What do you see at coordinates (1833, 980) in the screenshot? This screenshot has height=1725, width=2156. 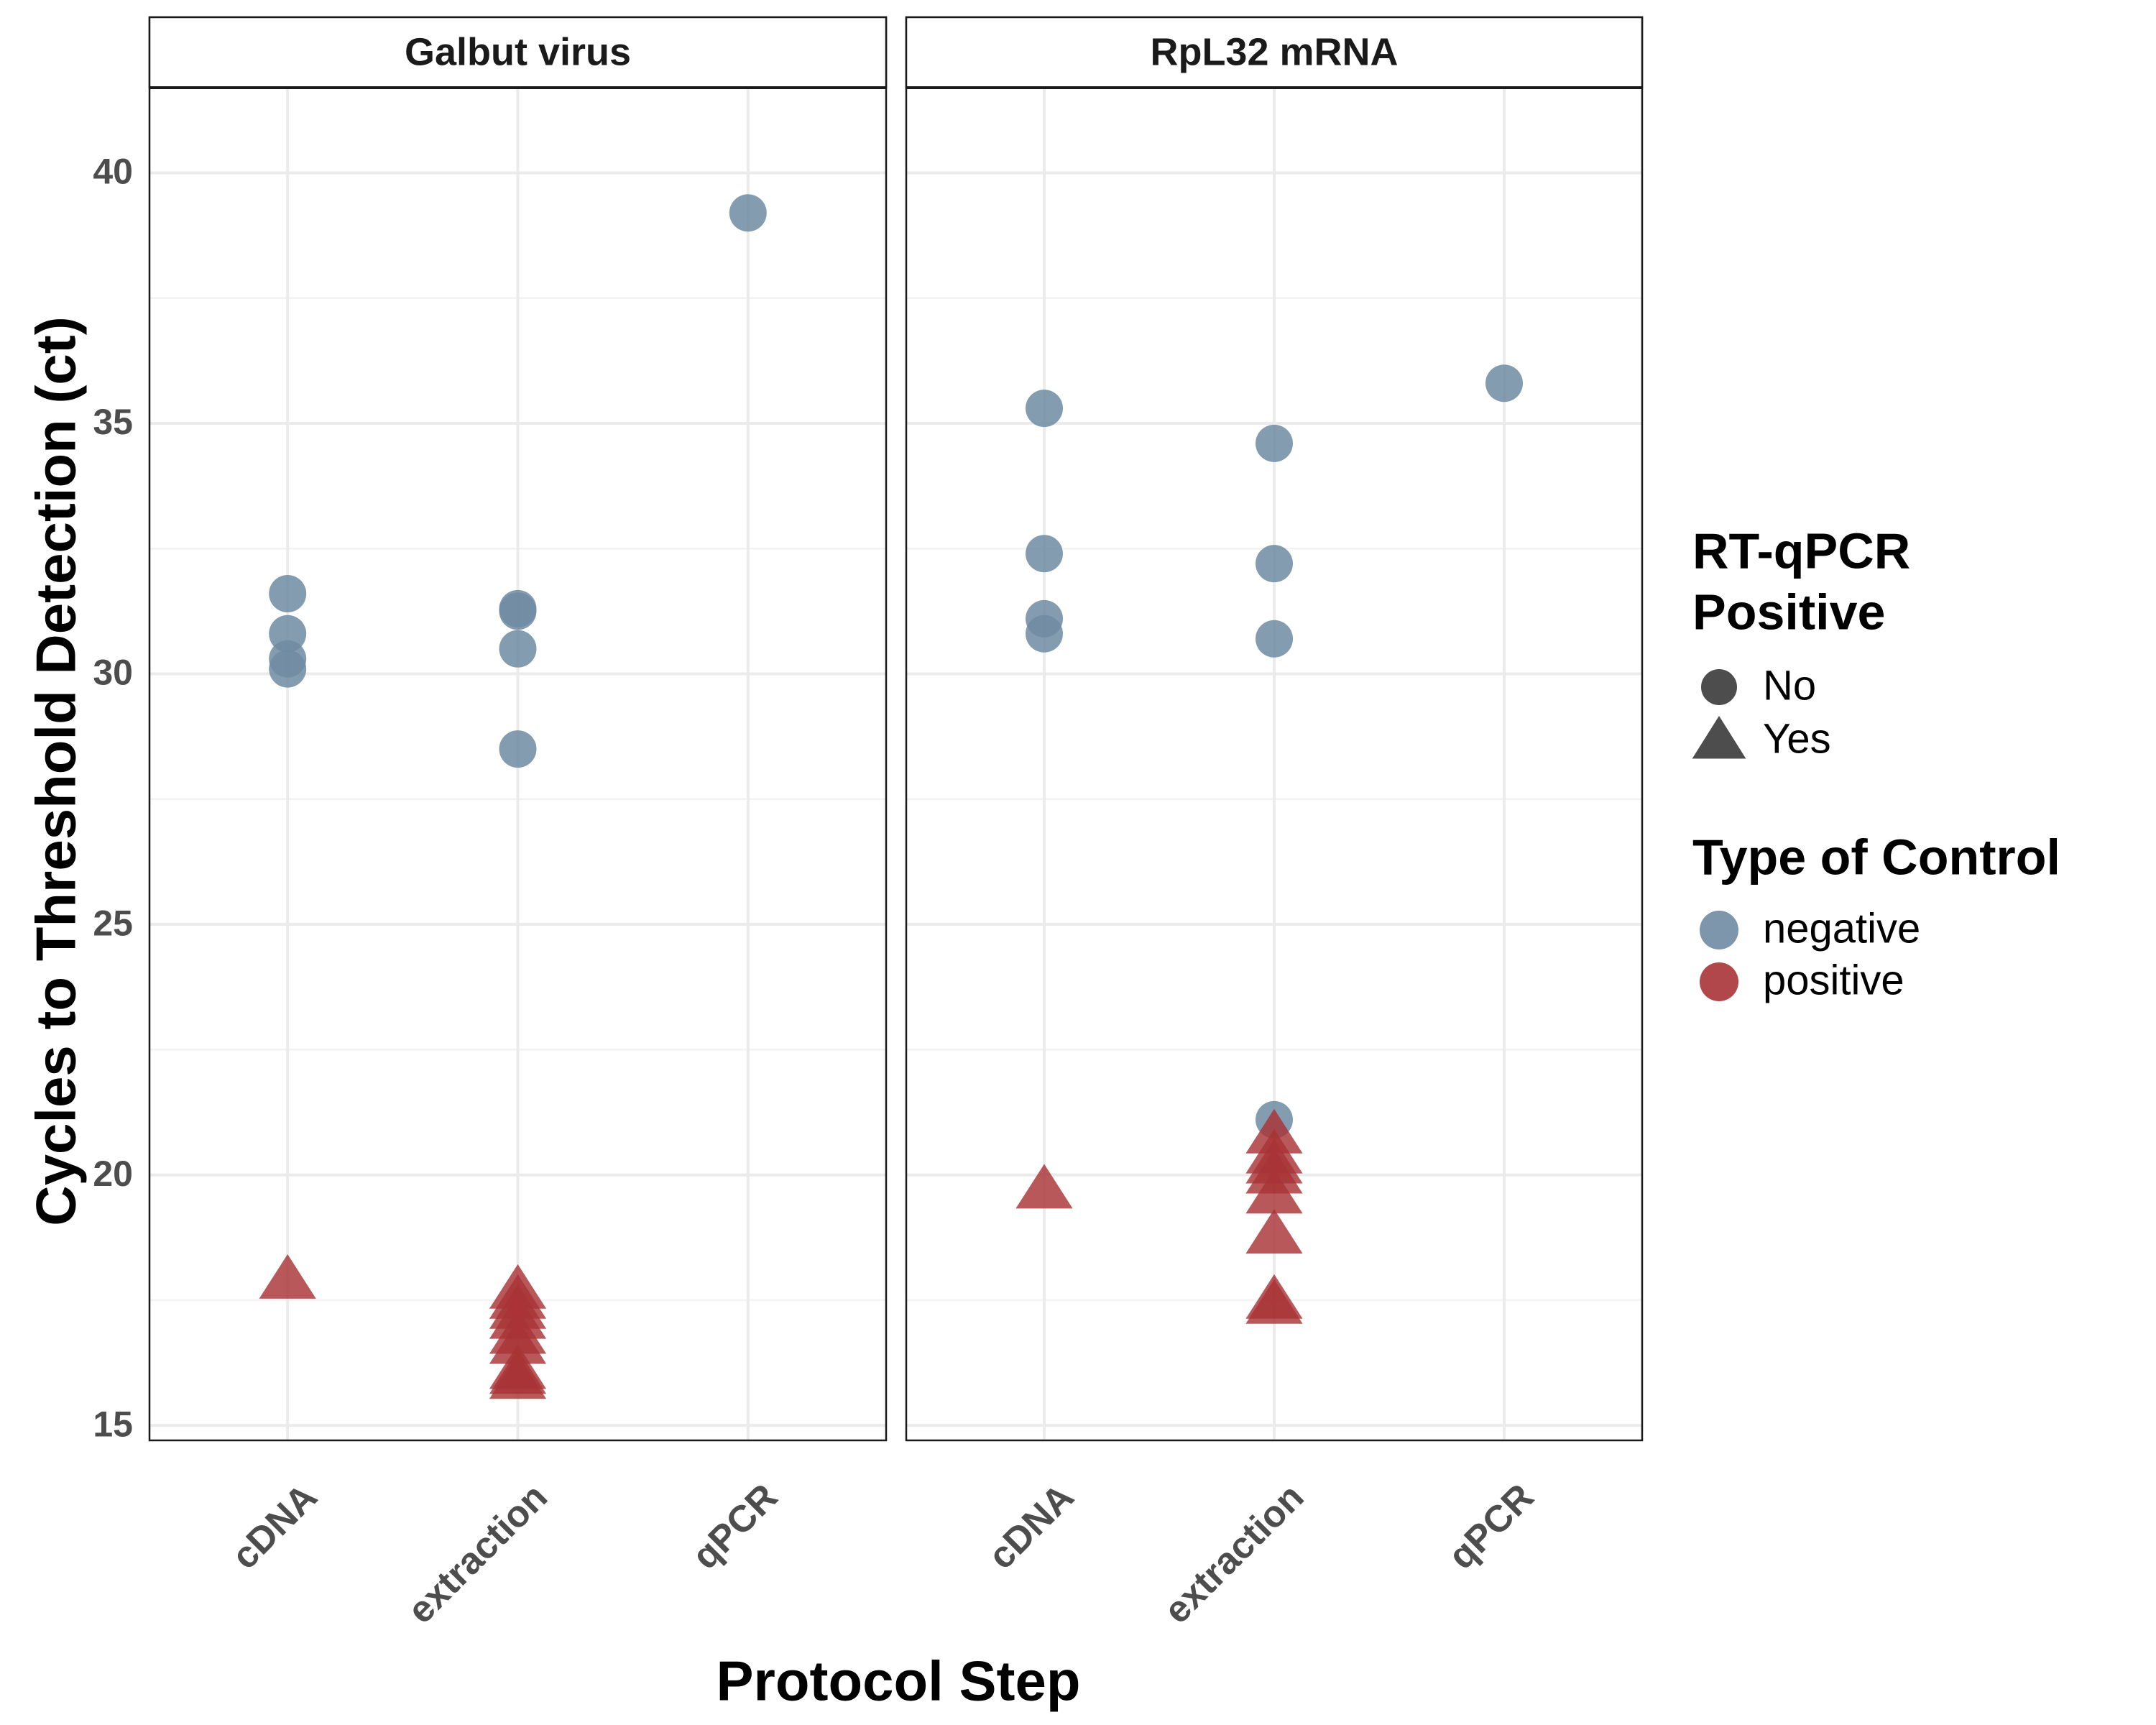 I see `legend-color-label: positive` at bounding box center [1833, 980].